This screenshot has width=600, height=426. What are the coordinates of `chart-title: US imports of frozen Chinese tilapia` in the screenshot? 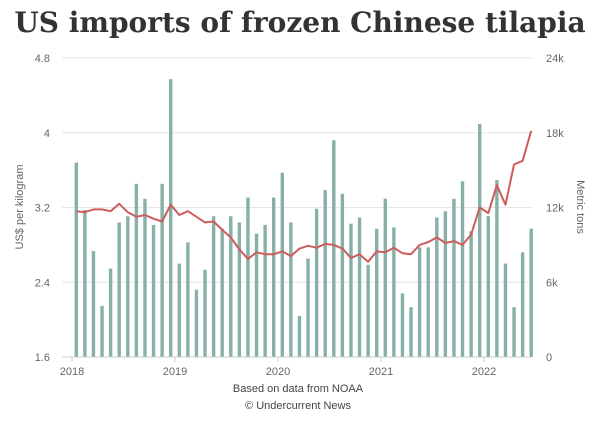 It's located at (300, 22).